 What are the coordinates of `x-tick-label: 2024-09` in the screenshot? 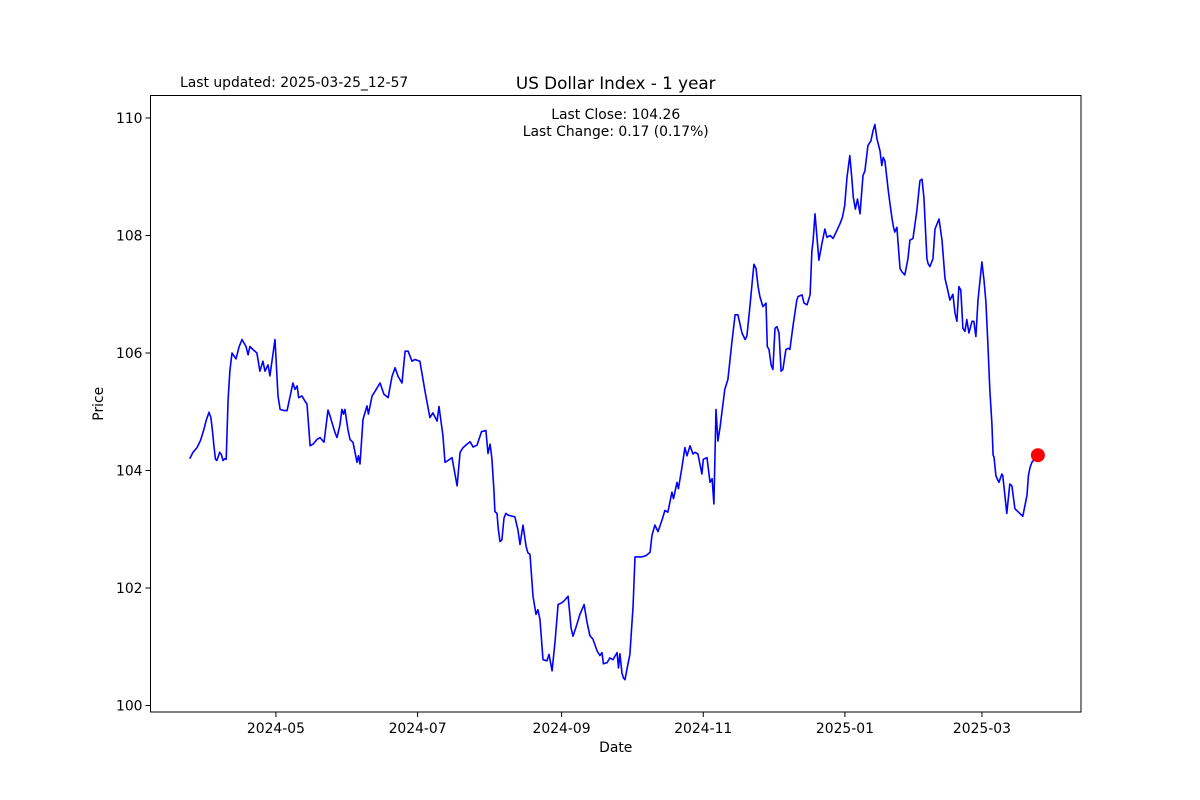 It's located at (562, 729).